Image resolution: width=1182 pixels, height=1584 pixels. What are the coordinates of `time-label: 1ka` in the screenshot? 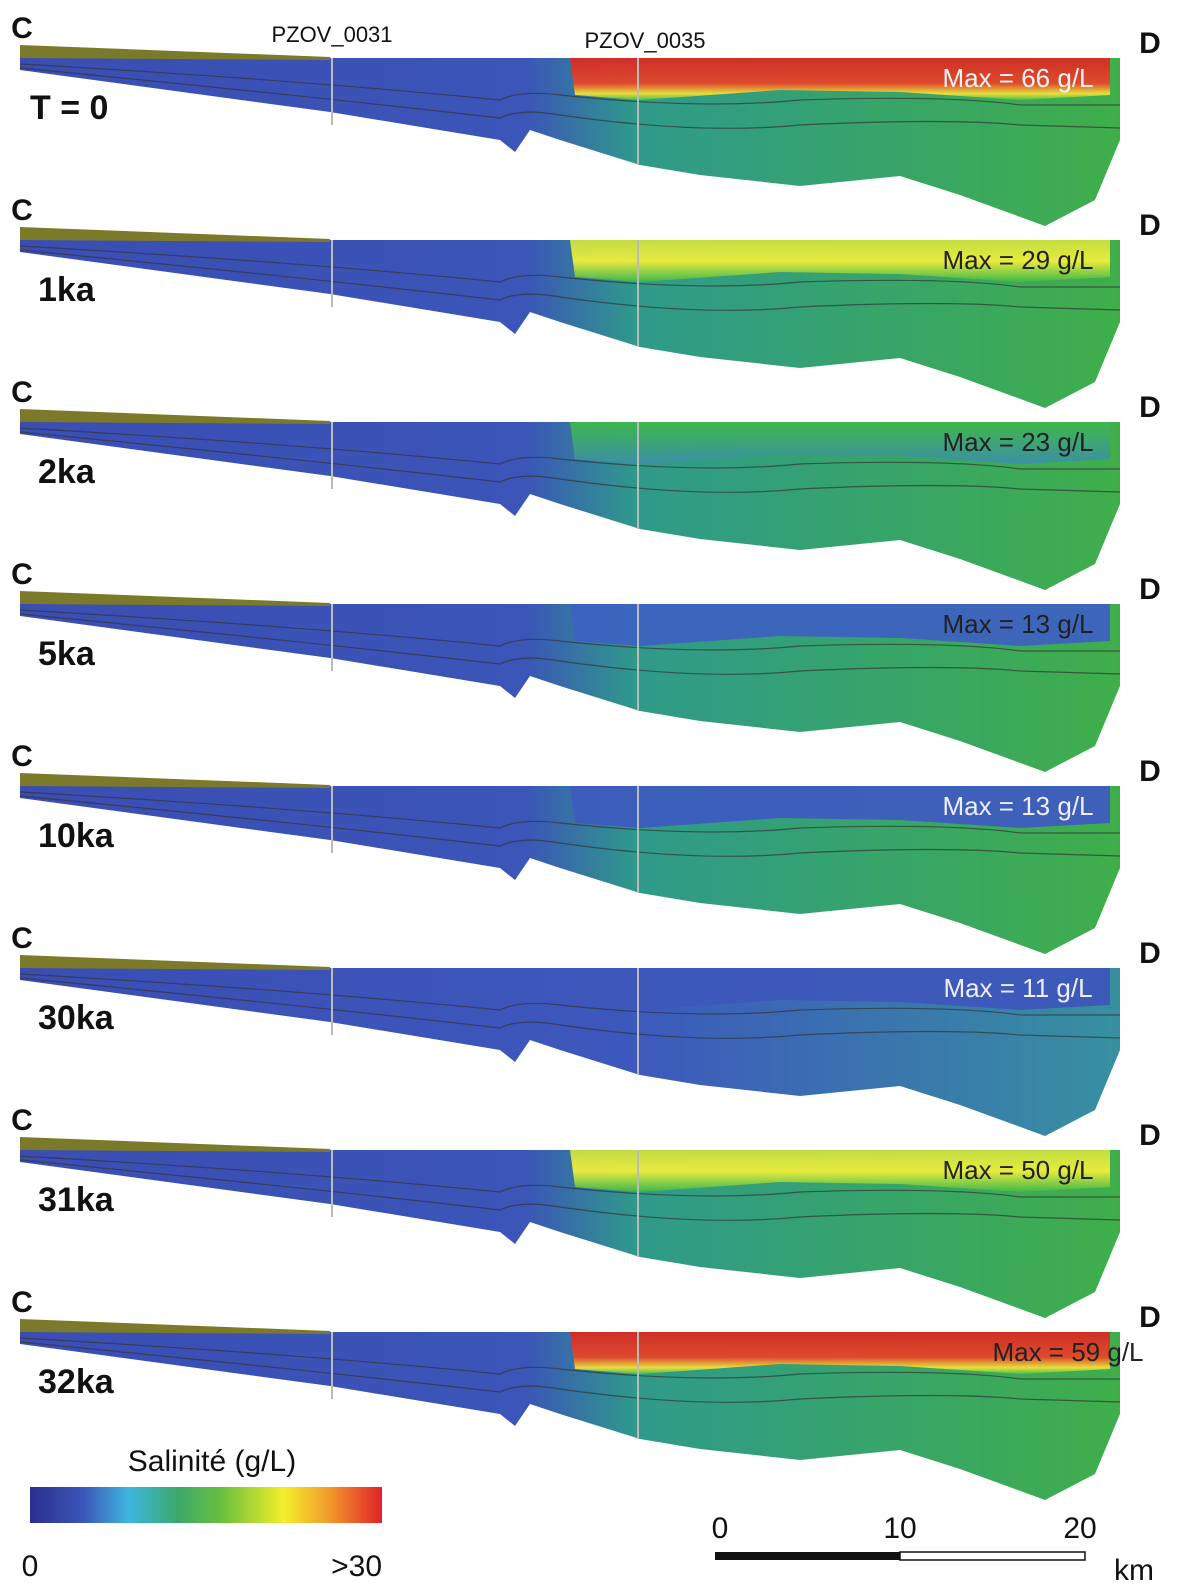 It's located at (67, 290).